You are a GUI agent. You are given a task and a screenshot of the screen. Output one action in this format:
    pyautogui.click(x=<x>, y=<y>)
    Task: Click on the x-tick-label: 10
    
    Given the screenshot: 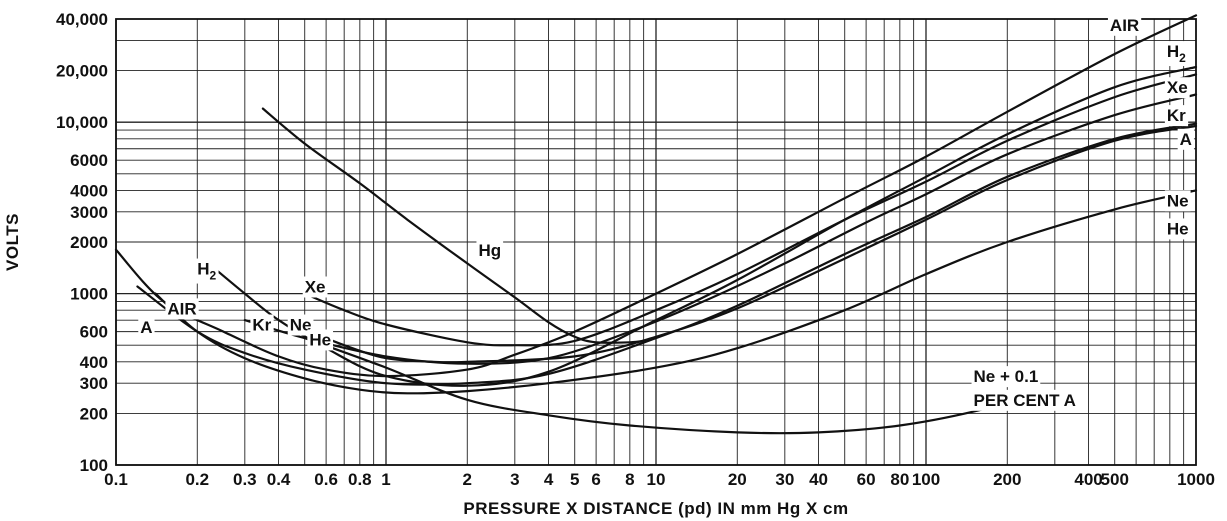 What is the action you would take?
    pyautogui.click(x=656, y=479)
    